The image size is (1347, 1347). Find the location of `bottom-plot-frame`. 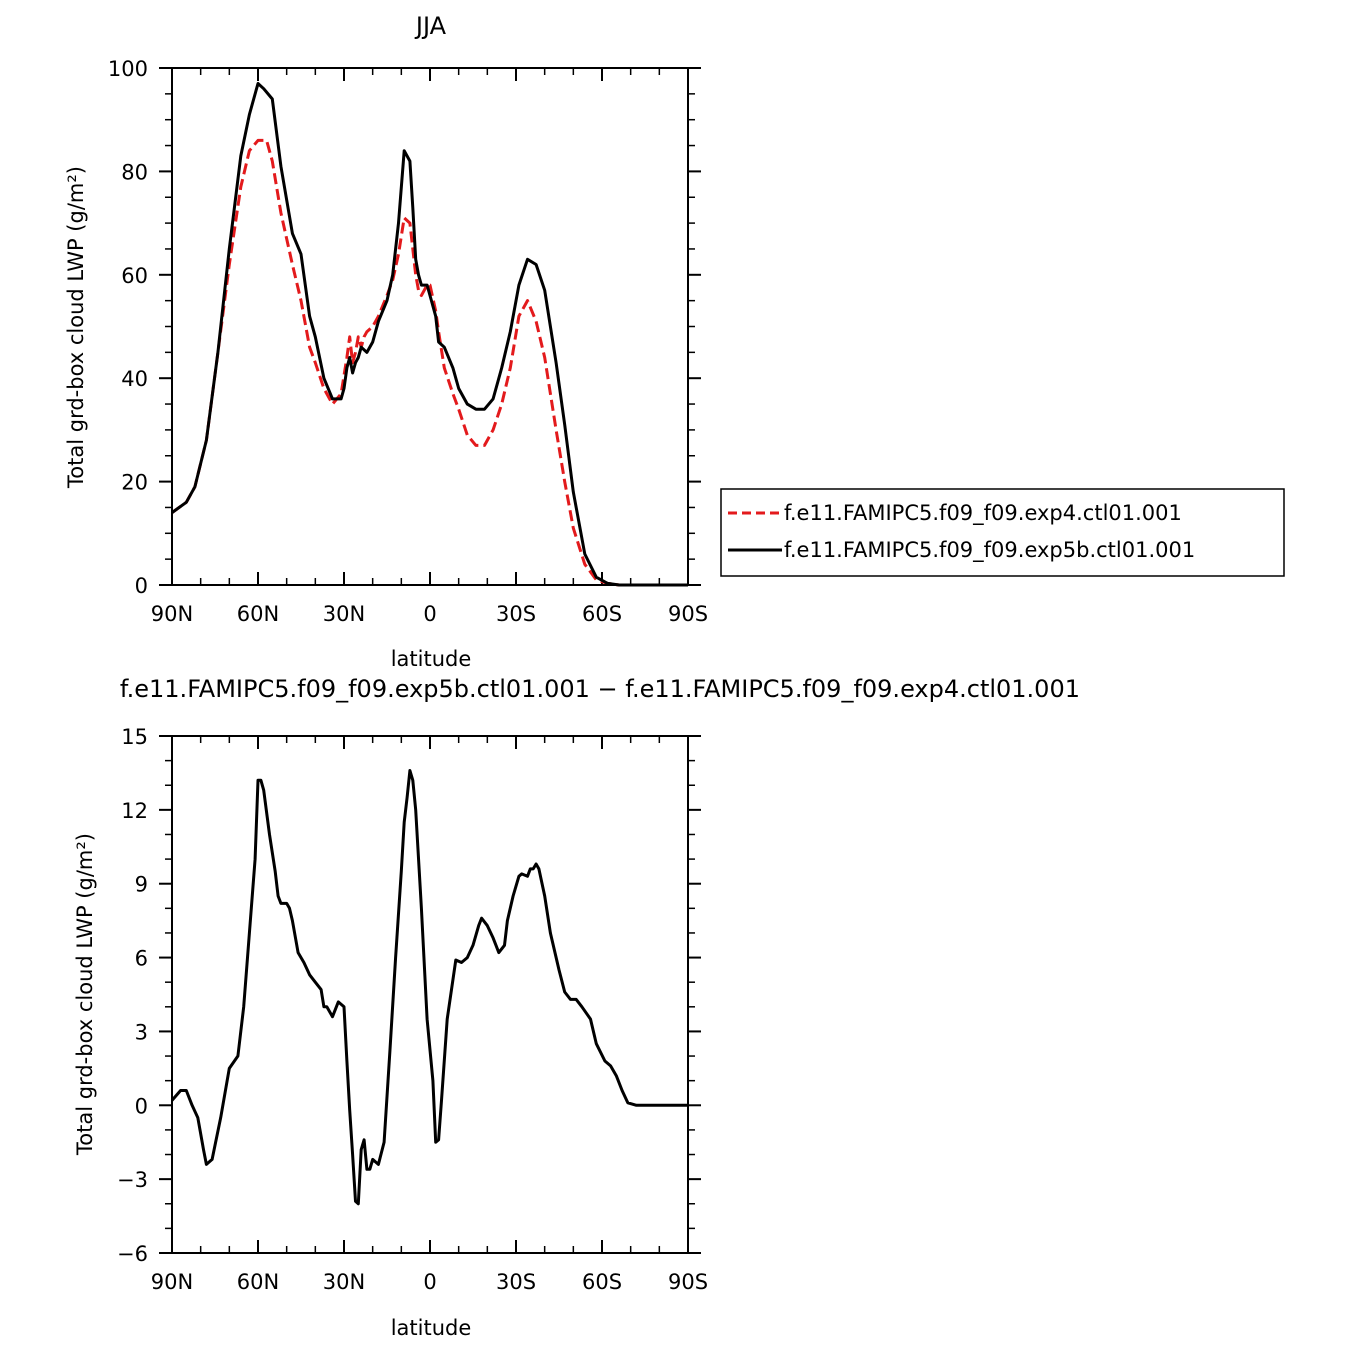

bottom-plot-frame is located at coordinates (430, 994).